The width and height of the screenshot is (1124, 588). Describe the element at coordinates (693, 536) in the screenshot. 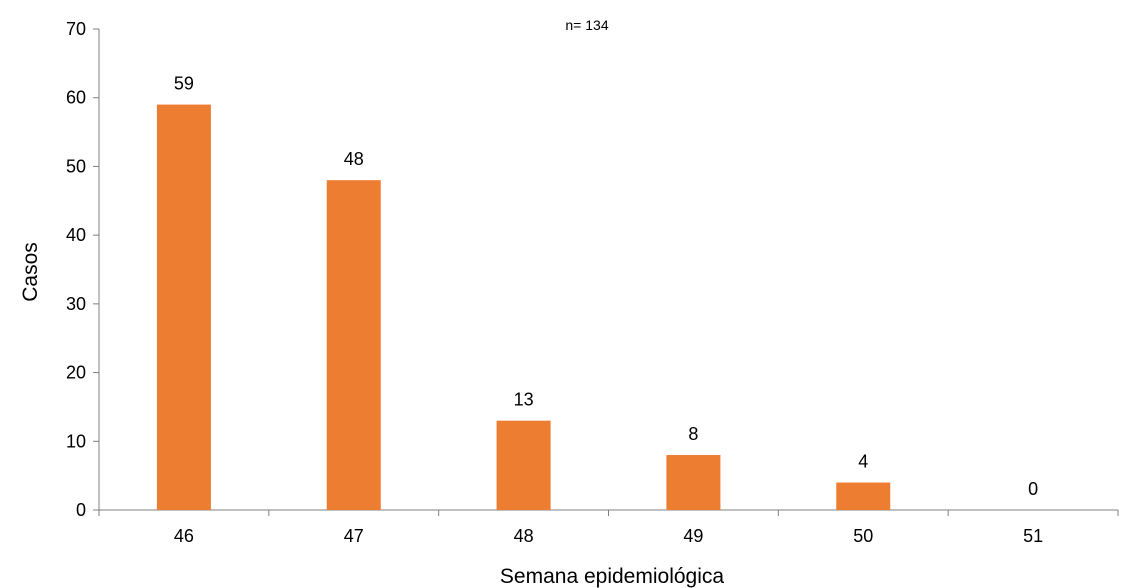

I see `x-tick-label: 49` at that location.